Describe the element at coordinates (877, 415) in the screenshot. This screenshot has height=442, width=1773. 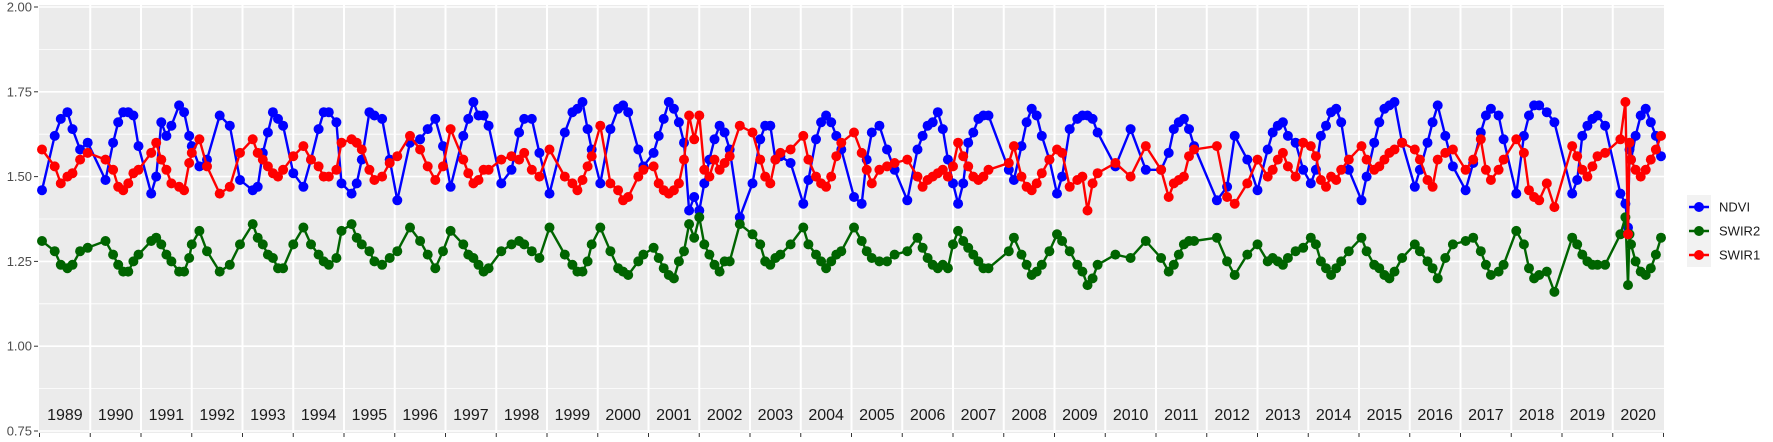
I see `year-label: 2005` at that location.